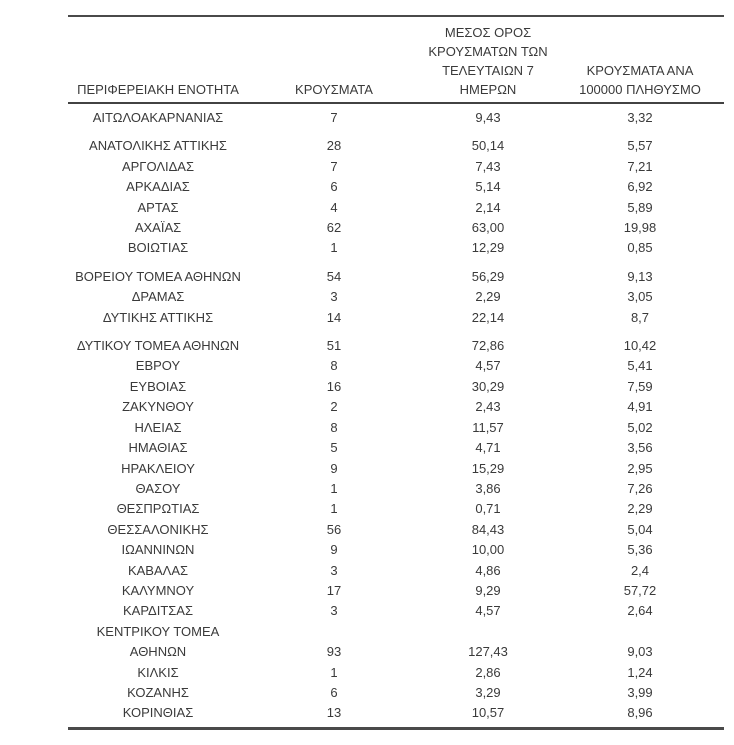  What do you see at coordinates (334, 590) in the screenshot?
I see `cell-cases: 17` at bounding box center [334, 590].